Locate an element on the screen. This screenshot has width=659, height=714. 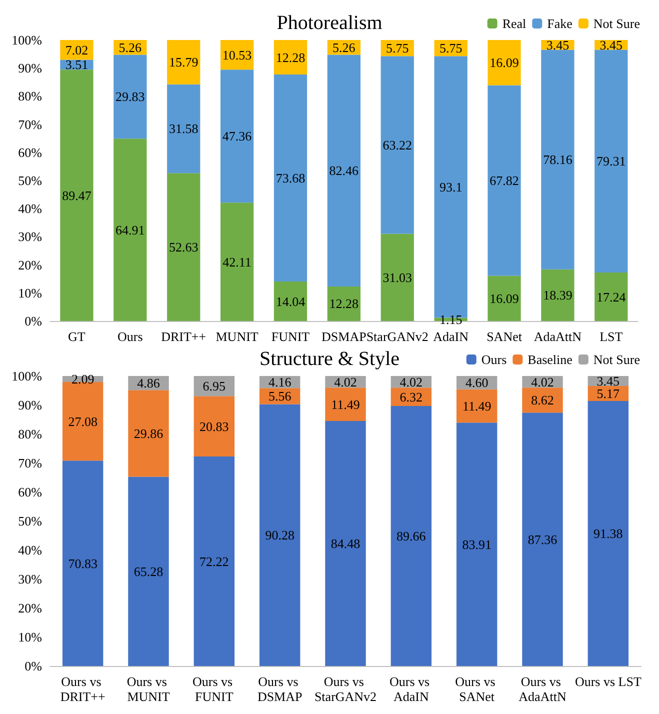
data-label: 78.16 is located at coordinates (558, 160).